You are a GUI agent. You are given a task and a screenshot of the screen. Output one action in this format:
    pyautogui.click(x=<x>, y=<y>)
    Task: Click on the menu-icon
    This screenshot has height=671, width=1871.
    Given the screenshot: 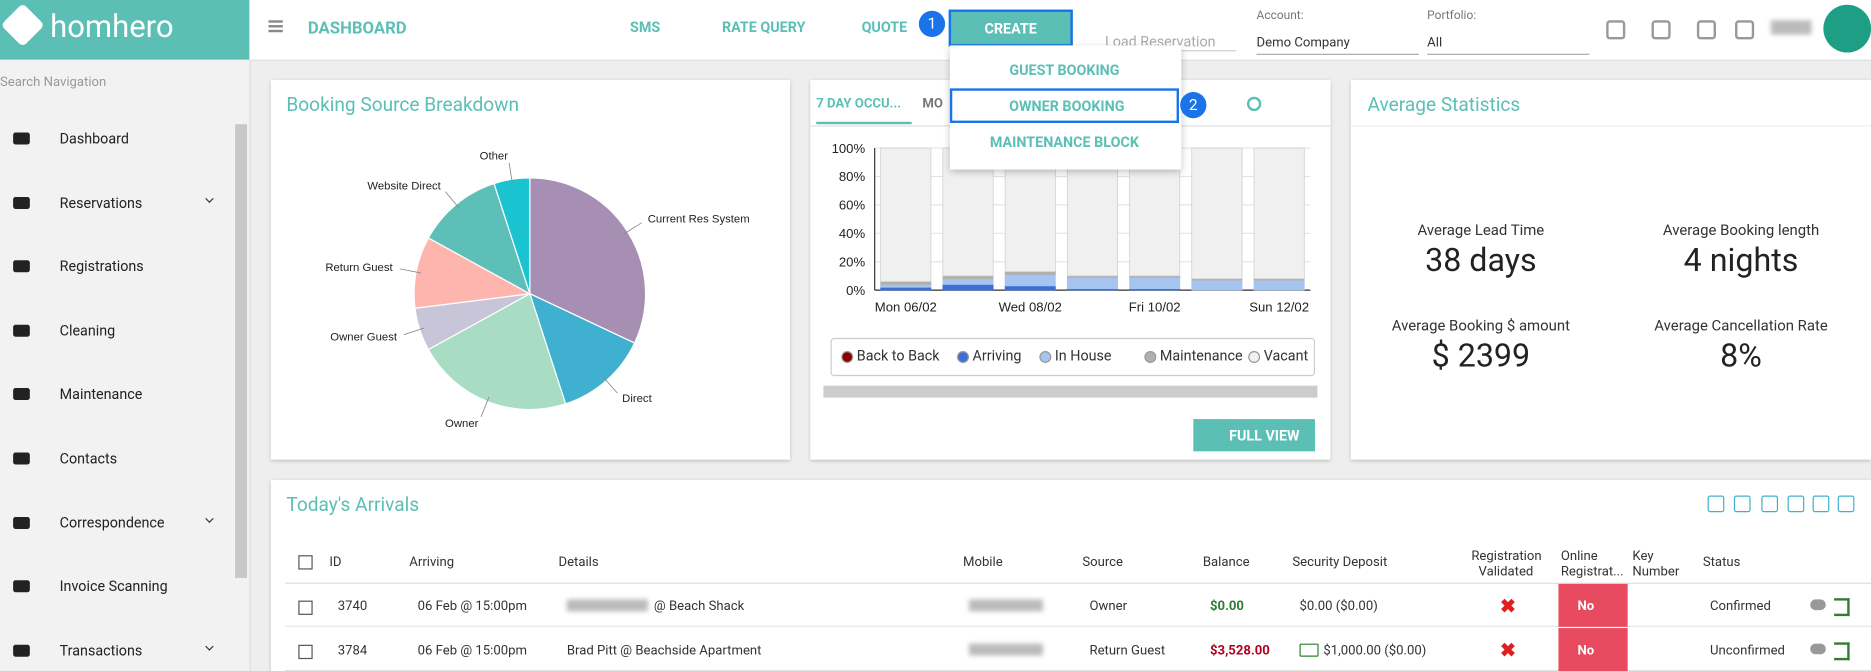 What is the action you would take?
    pyautogui.click(x=275, y=21)
    